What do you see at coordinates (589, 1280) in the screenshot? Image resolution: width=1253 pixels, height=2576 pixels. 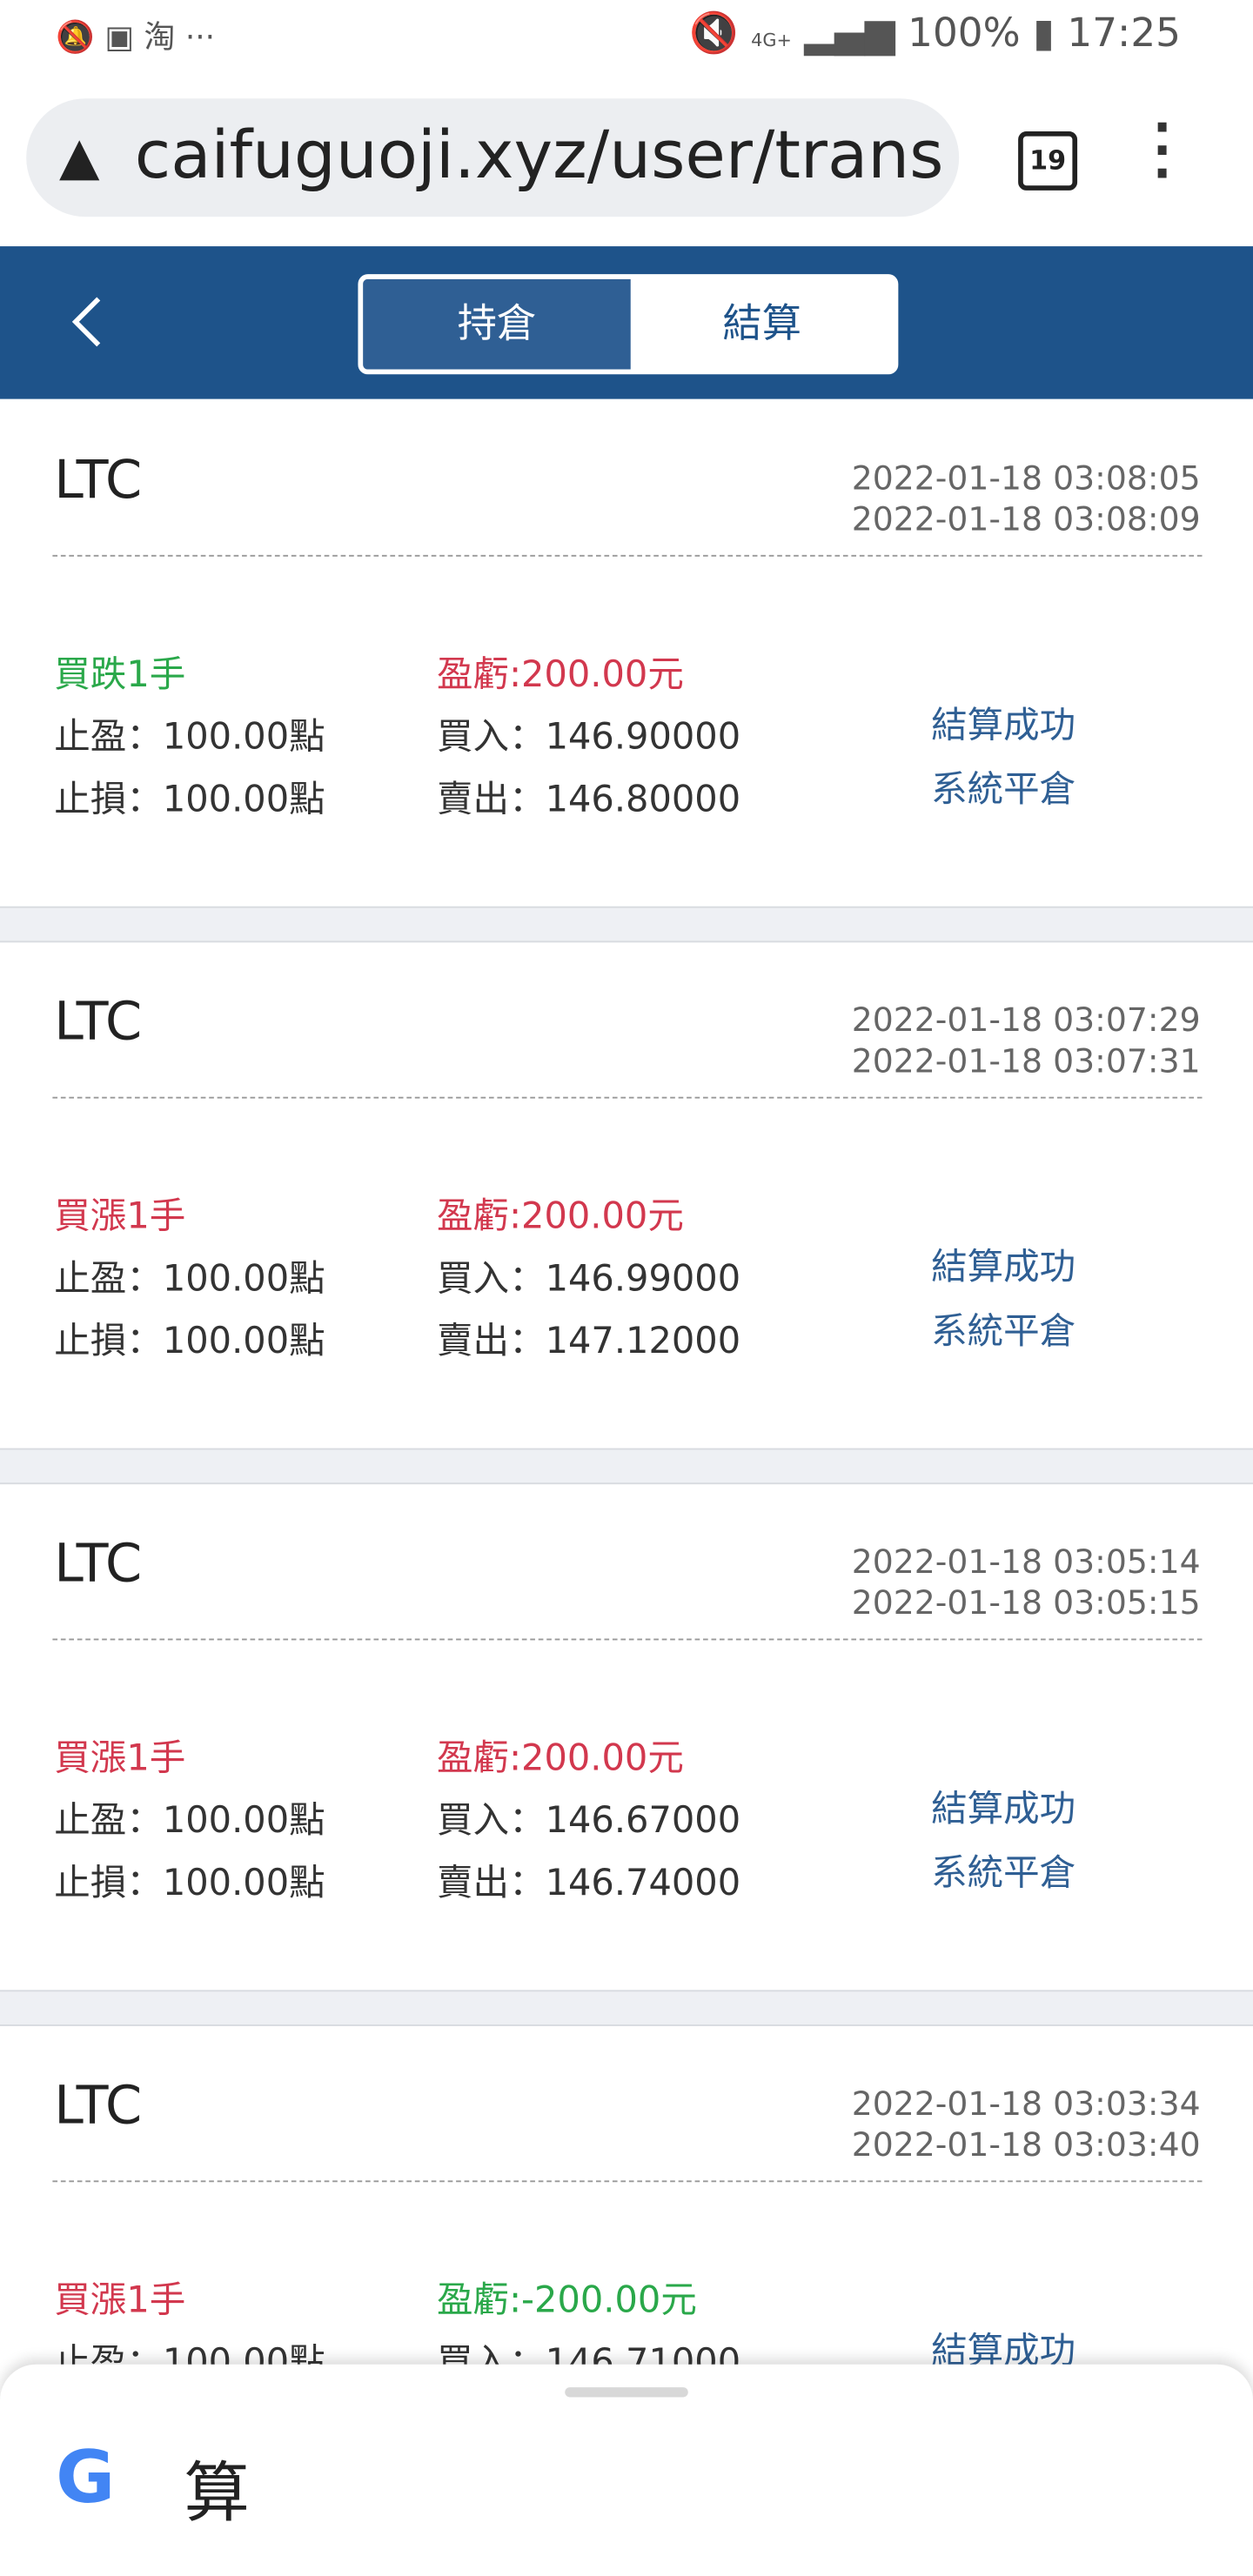 I see `buy: 買入：146.99000` at bounding box center [589, 1280].